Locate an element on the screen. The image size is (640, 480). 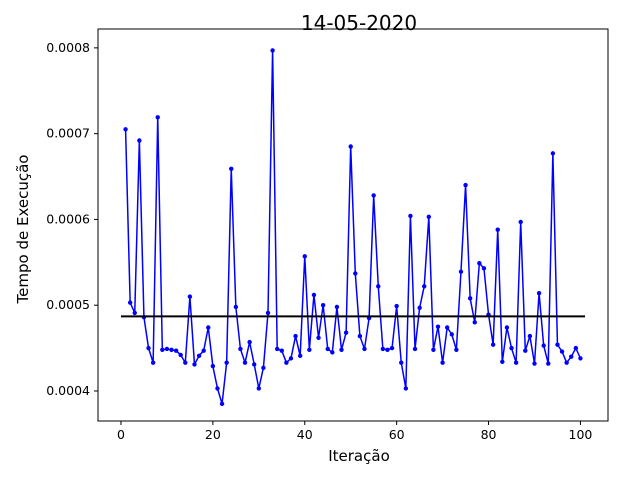
y-tick-label: 0.0008 is located at coordinates (68, 47).